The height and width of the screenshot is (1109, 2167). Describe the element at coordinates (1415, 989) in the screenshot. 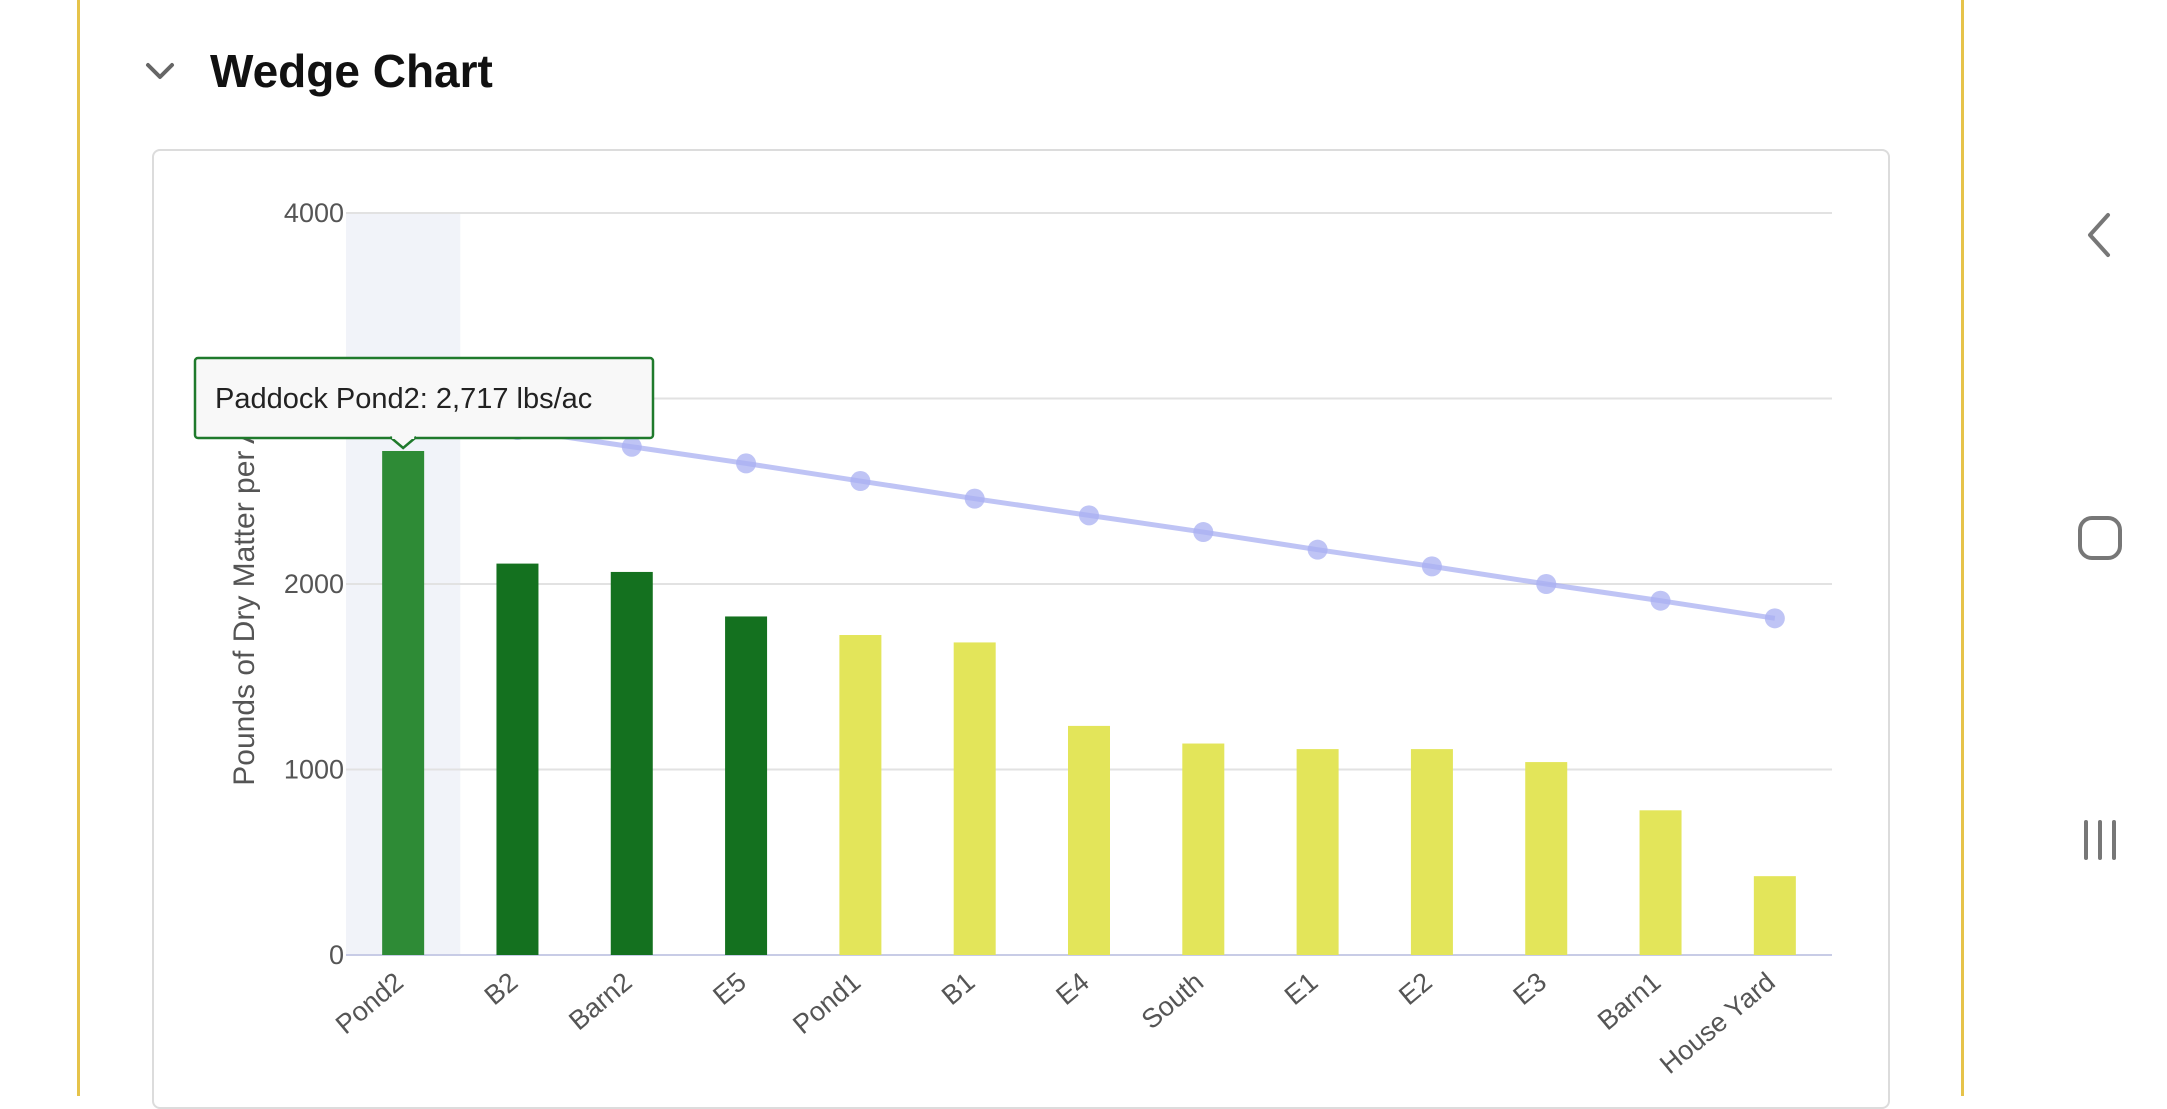

I see `x-tick-label: E2` at that location.